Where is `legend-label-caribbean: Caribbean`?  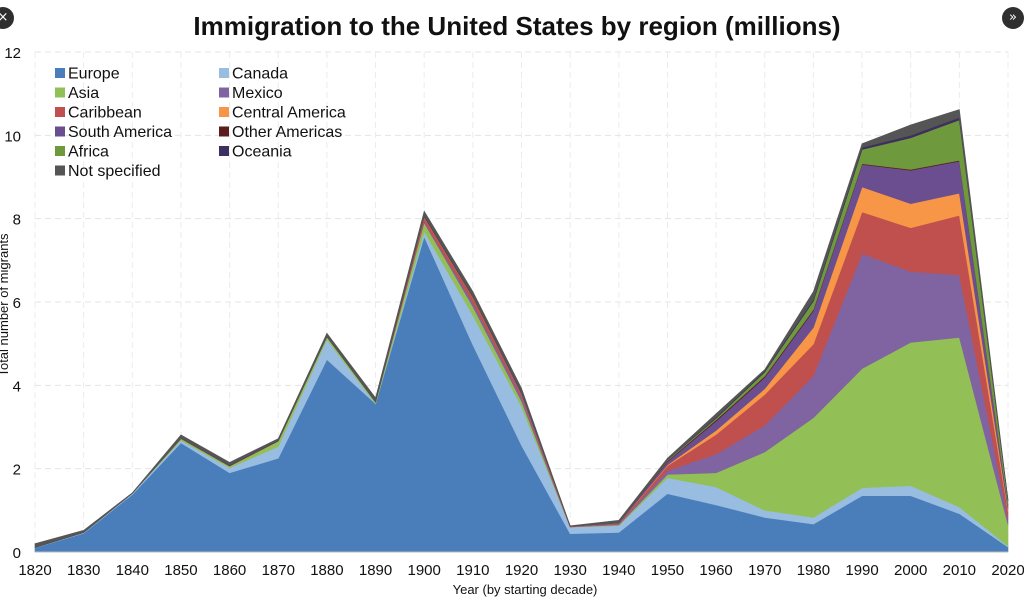
legend-label-caribbean: Caribbean is located at coordinates (105, 113).